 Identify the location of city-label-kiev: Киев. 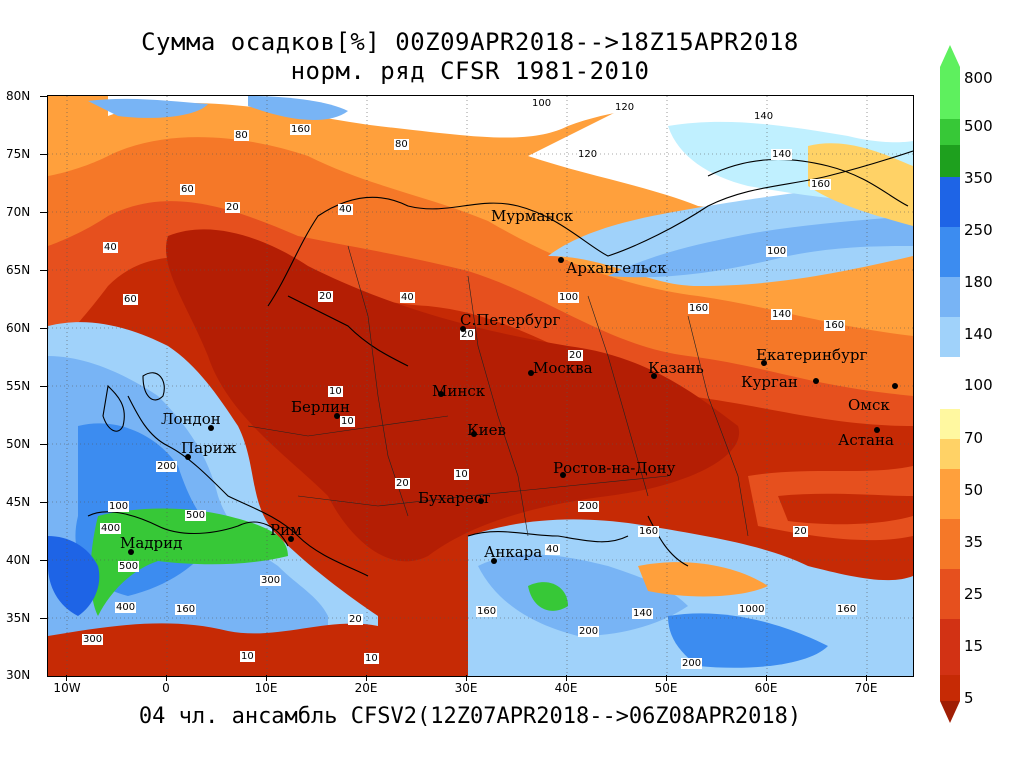
(486, 430).